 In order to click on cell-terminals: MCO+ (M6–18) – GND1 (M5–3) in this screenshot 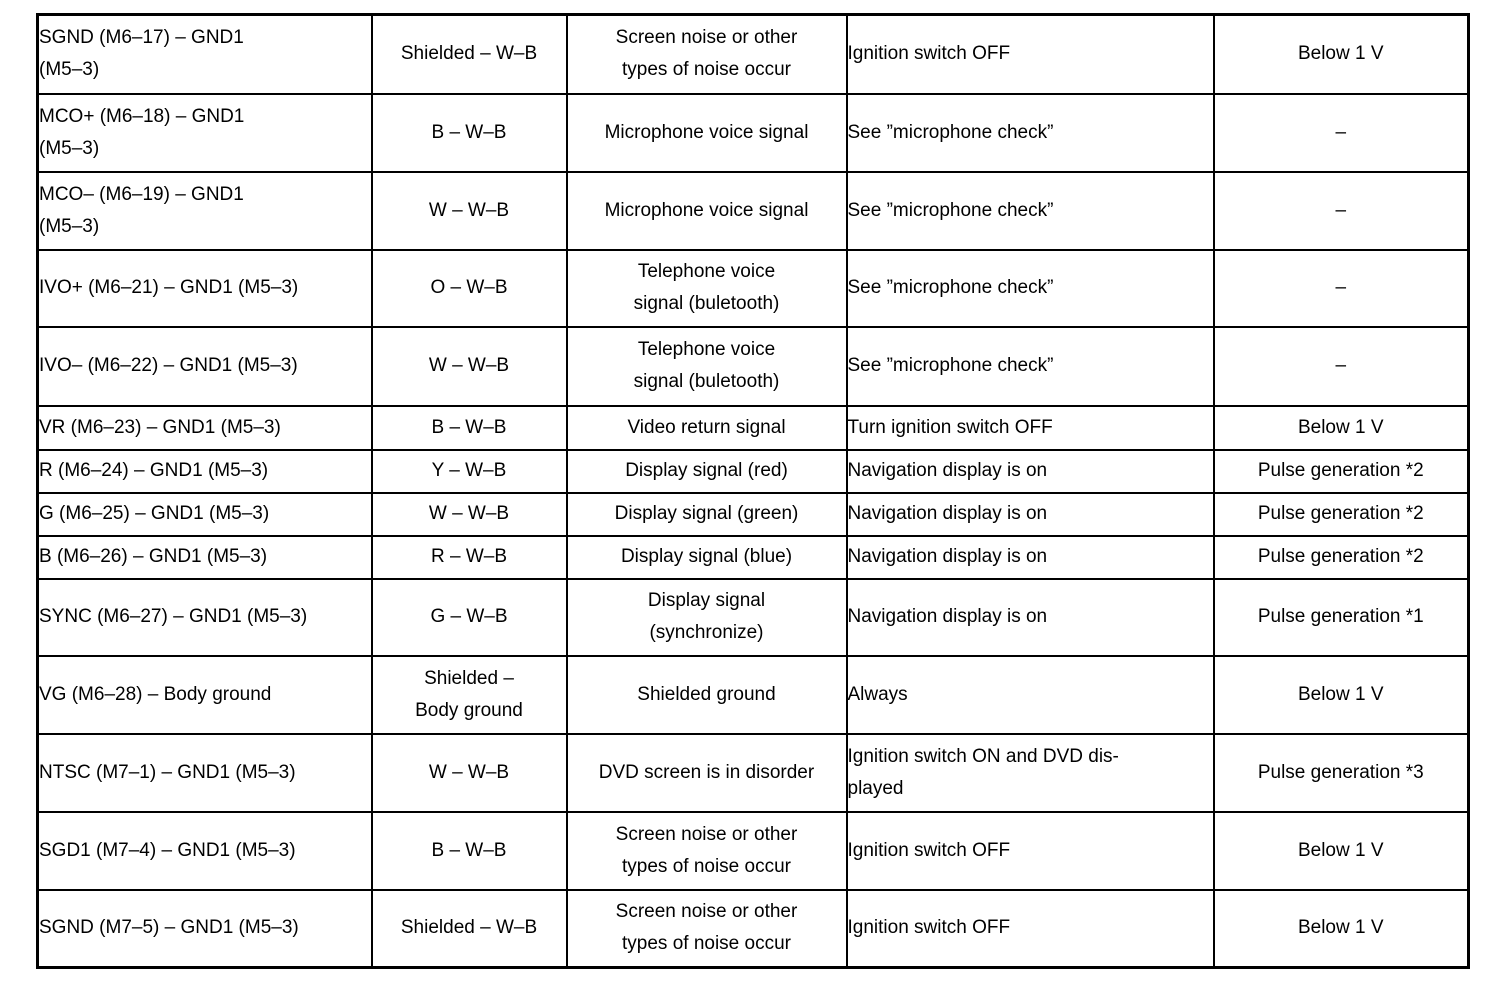, I will do `click(204, 132)`.